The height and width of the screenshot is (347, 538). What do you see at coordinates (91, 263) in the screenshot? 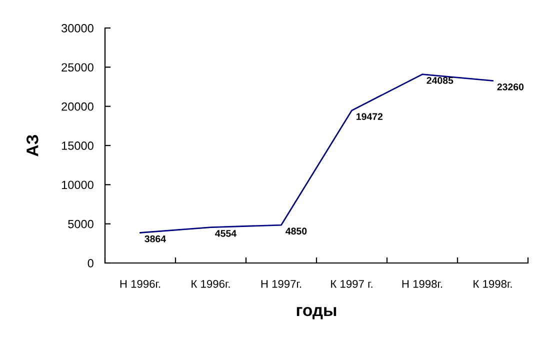
I see `y-tick-label: 0` at bounding box center [91, 263].